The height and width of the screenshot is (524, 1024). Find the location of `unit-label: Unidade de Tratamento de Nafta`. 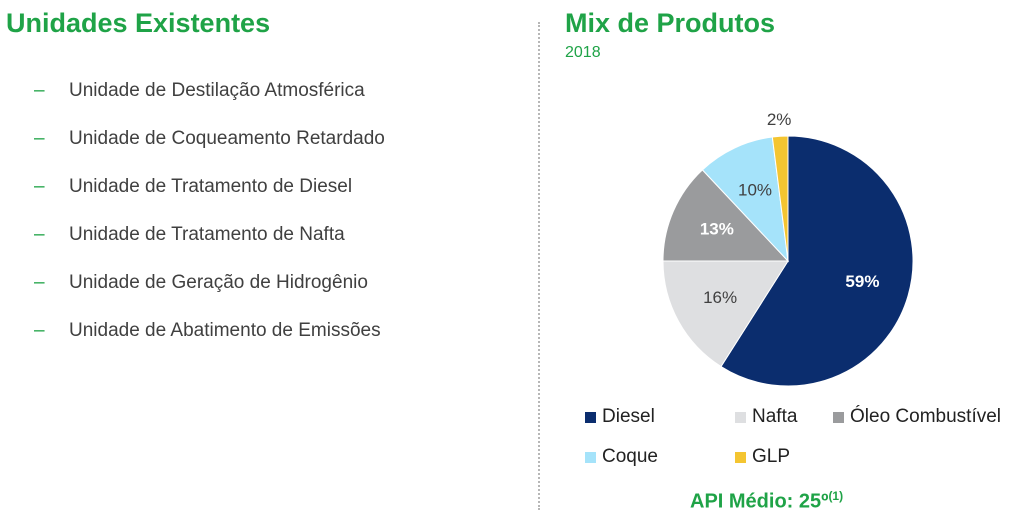

unit-label: Unidade de Tratamento de Nafta is located at coordinates (207, 234).